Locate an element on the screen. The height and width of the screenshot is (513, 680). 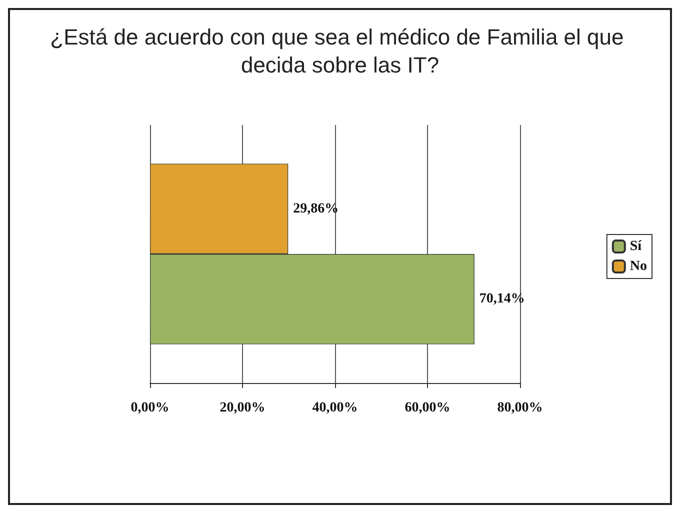
legend-label: Sí is located at coordinates (636, 246).